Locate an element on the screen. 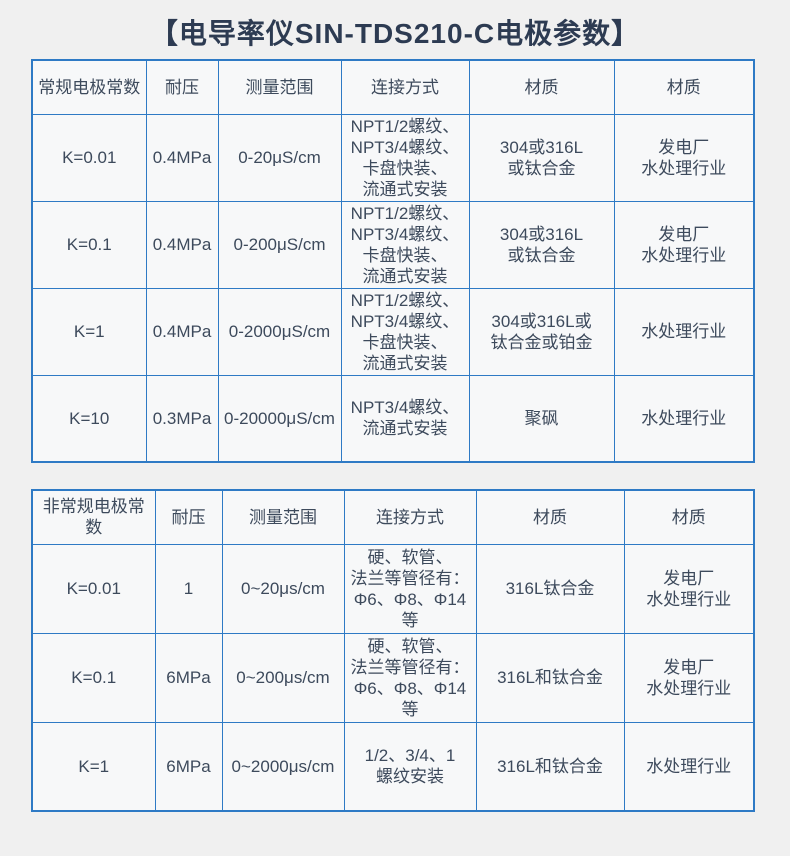  column-header-constant: 常规电极常数 is located at coordinates (89, 87).